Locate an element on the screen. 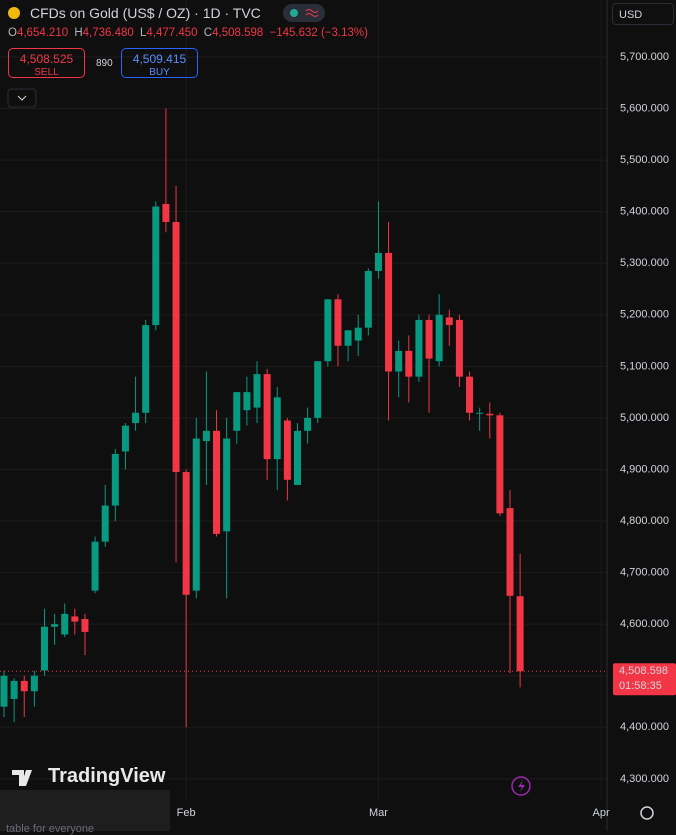 This screenshot has height=835, width=676. collapse-button is located at coordinates (22, 98).